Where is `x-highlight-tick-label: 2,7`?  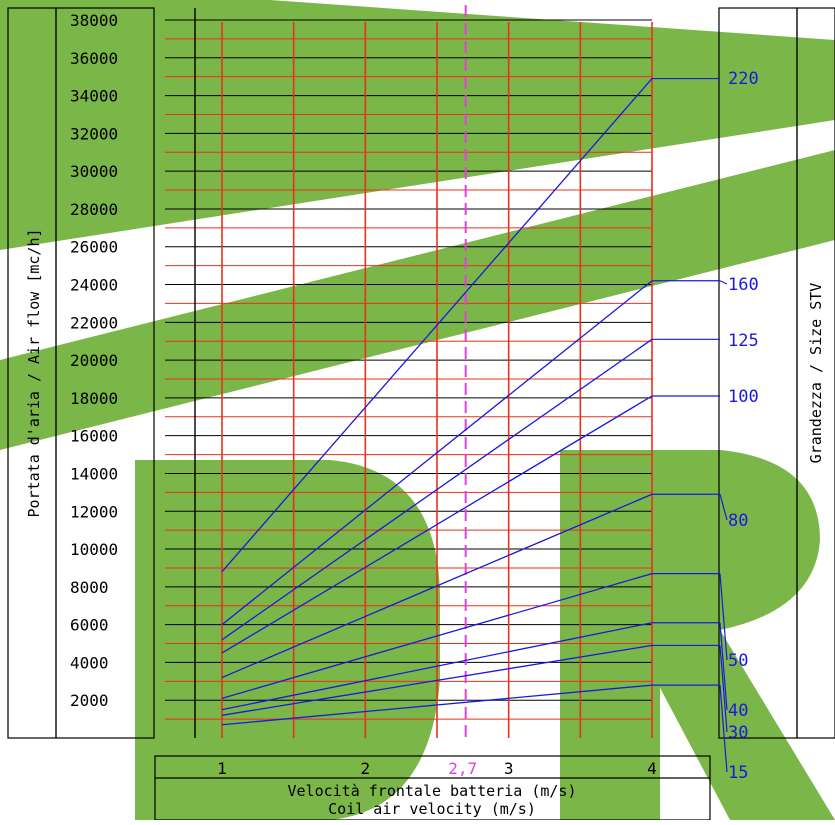 x-highlight-tick-label: 2,7 is located at coordinates (462, 768).